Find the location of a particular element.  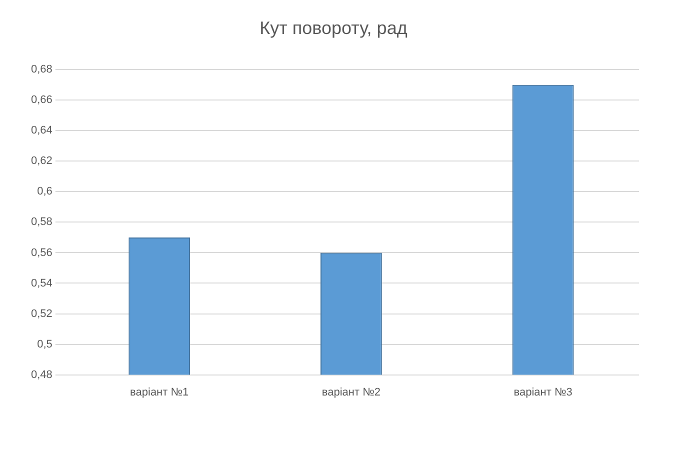

y-tick-label: 0,56 is located at coordinates (41, 252).